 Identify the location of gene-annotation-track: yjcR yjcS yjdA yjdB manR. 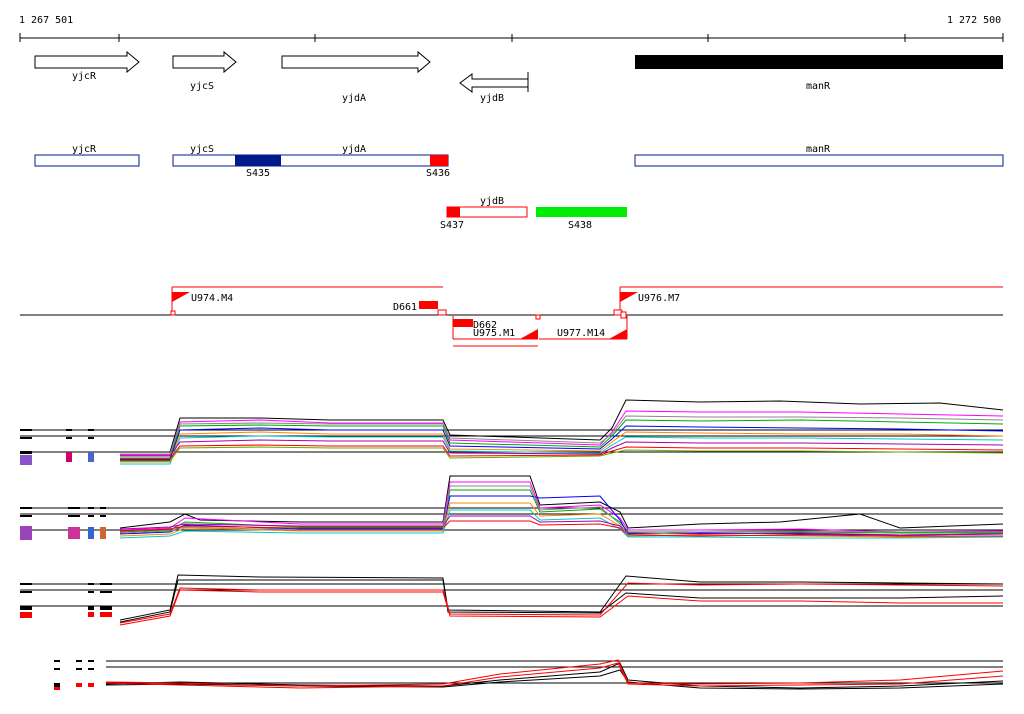
(518, 77).